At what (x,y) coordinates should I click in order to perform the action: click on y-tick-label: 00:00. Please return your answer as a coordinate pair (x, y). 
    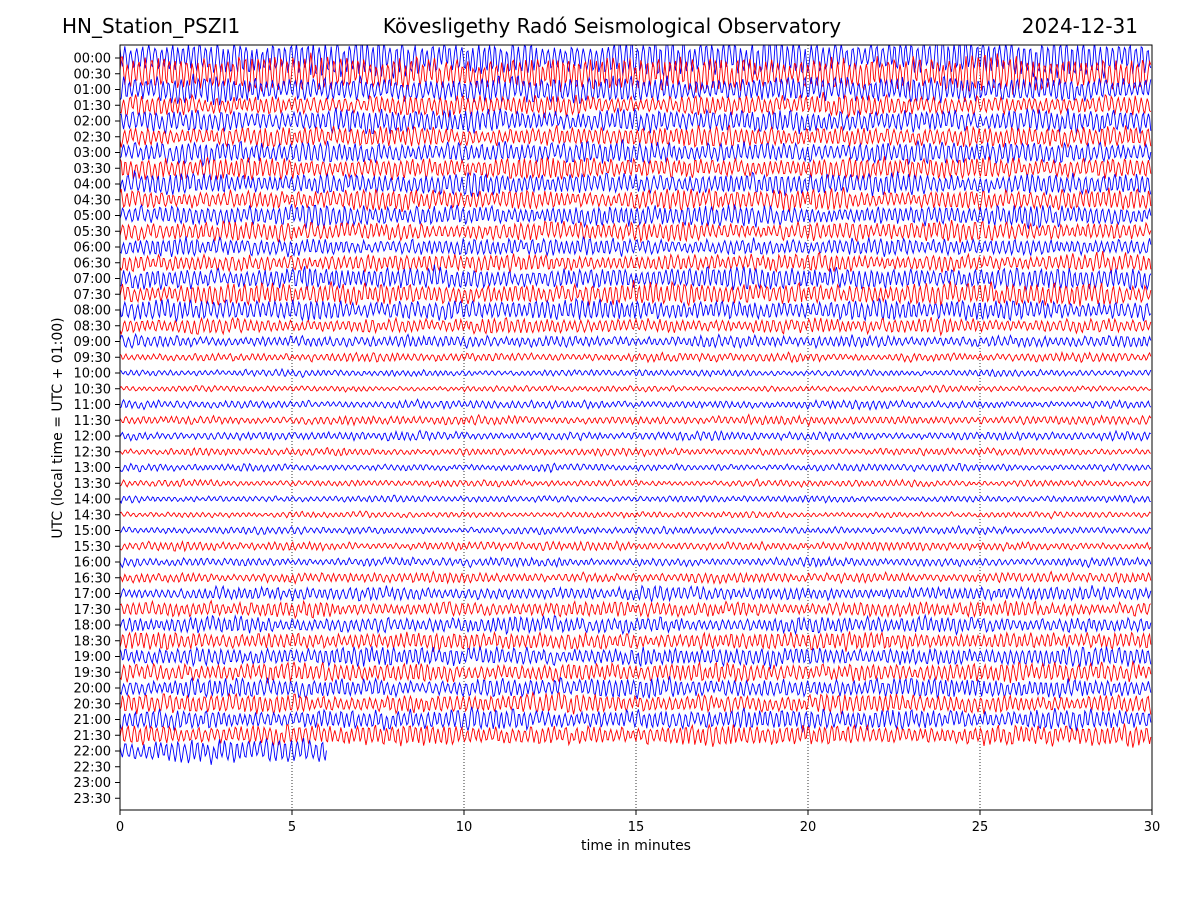
    Looking at the image, I should click on (92, 59).